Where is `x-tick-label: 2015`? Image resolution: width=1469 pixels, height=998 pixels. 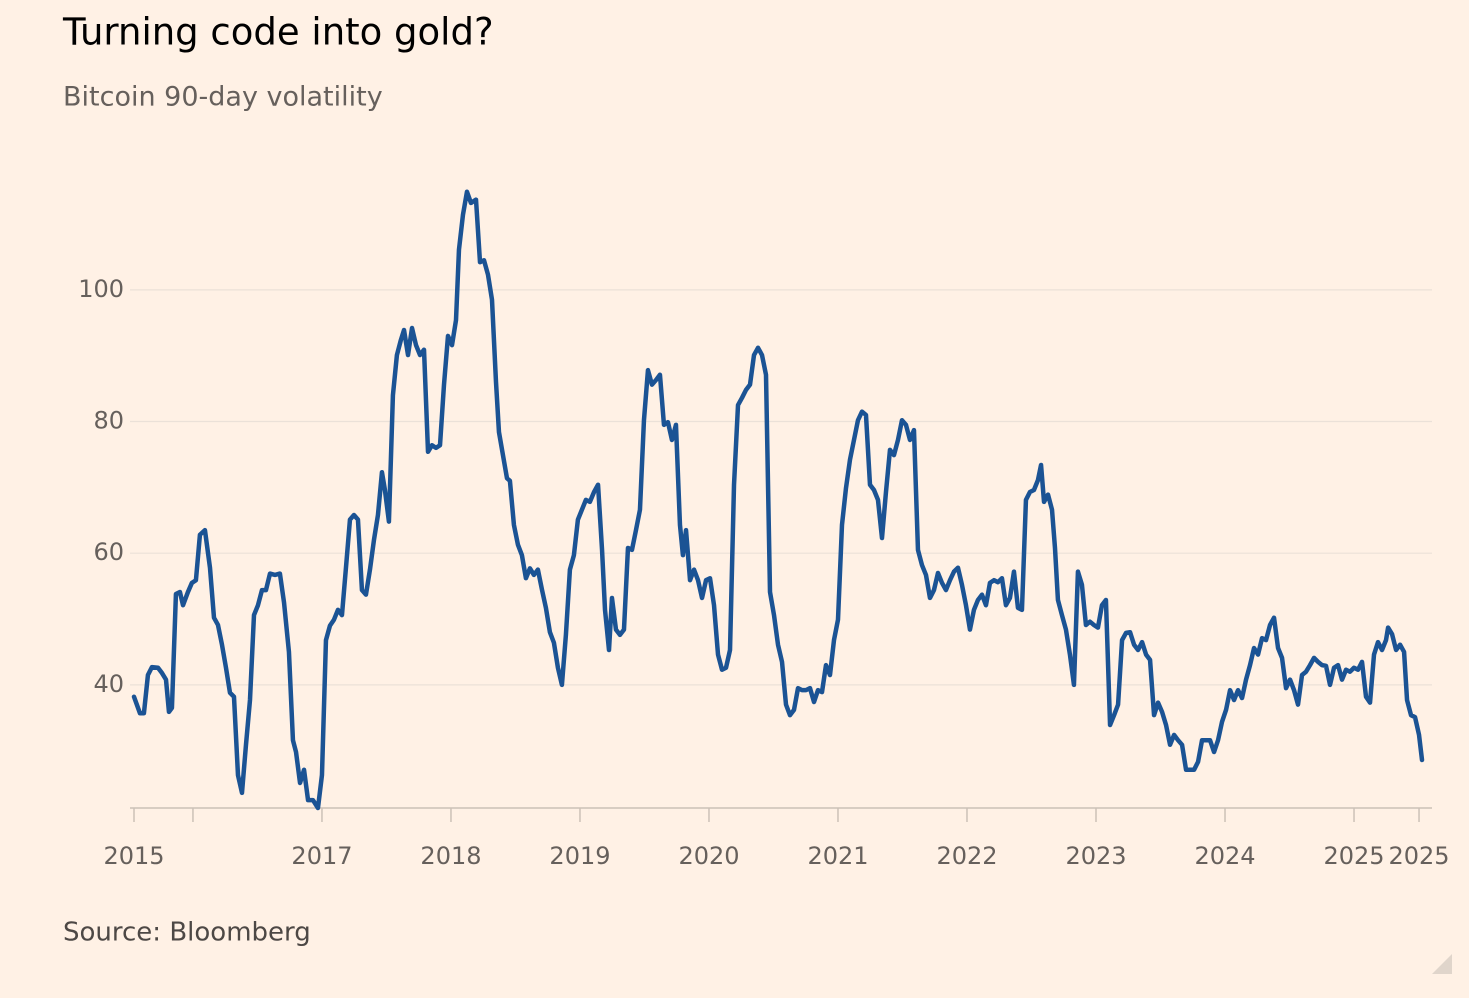
x-tick-label: 2015 is located at coordinates (133, 856).